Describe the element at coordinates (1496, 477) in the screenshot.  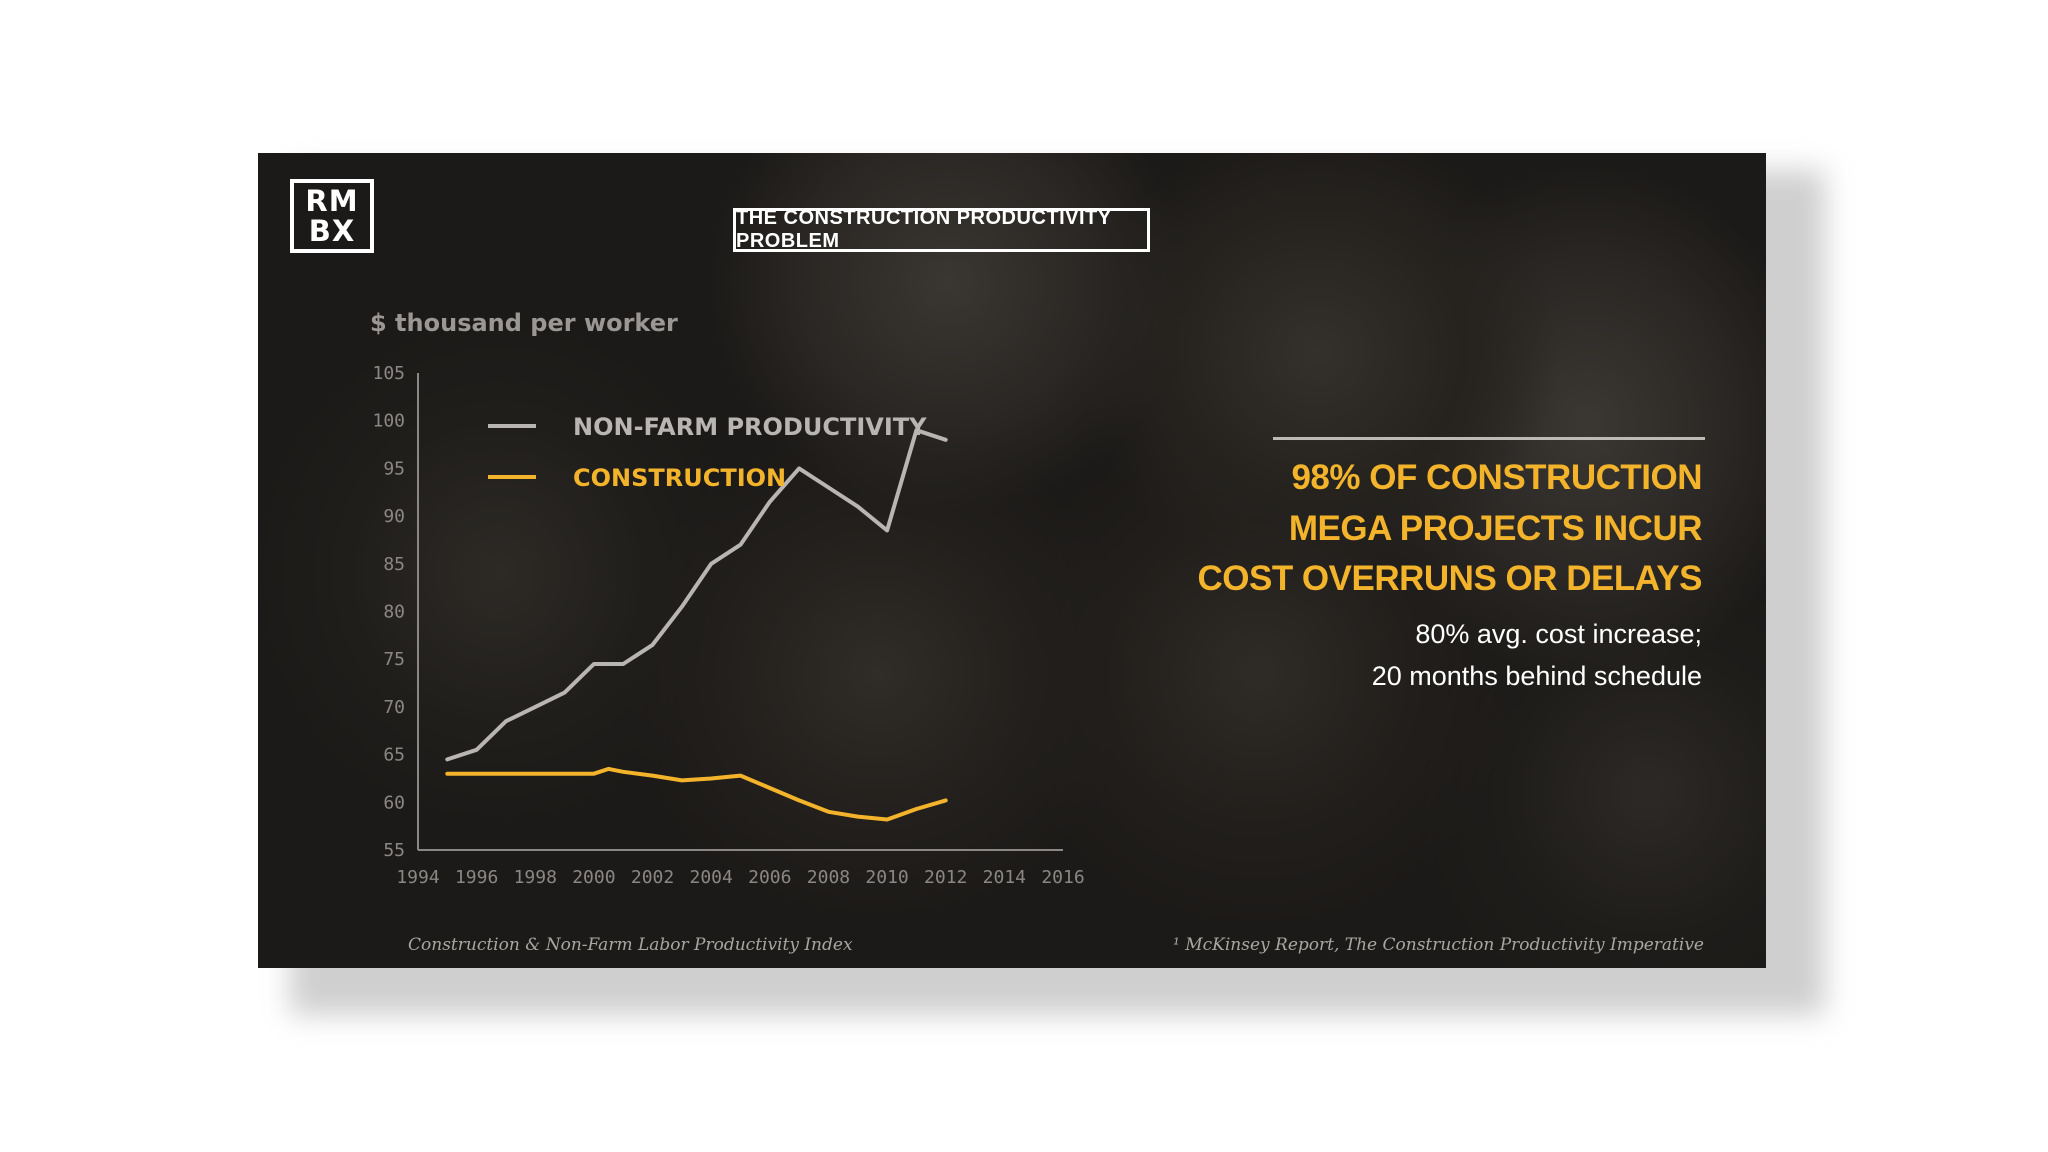
I see `callout-headline-1: 98% OF CONSTRUCTION` at that location.